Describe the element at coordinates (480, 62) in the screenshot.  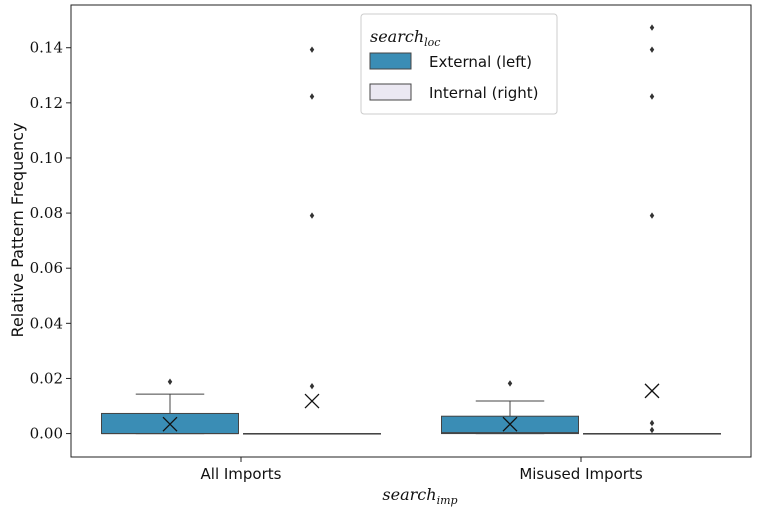
I see `legend-label-external: External (left)` at that location.